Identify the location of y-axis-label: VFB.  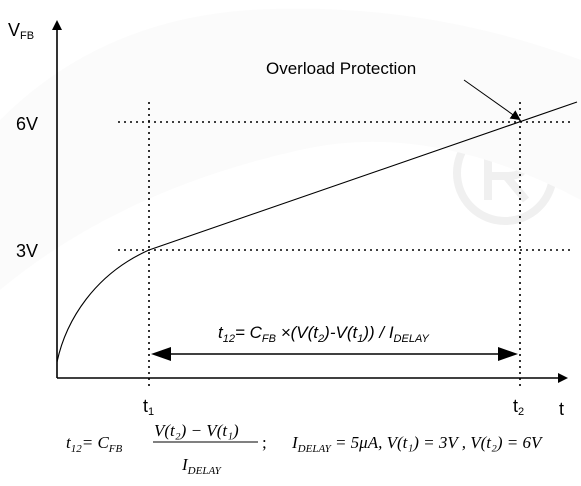
(21, 31).